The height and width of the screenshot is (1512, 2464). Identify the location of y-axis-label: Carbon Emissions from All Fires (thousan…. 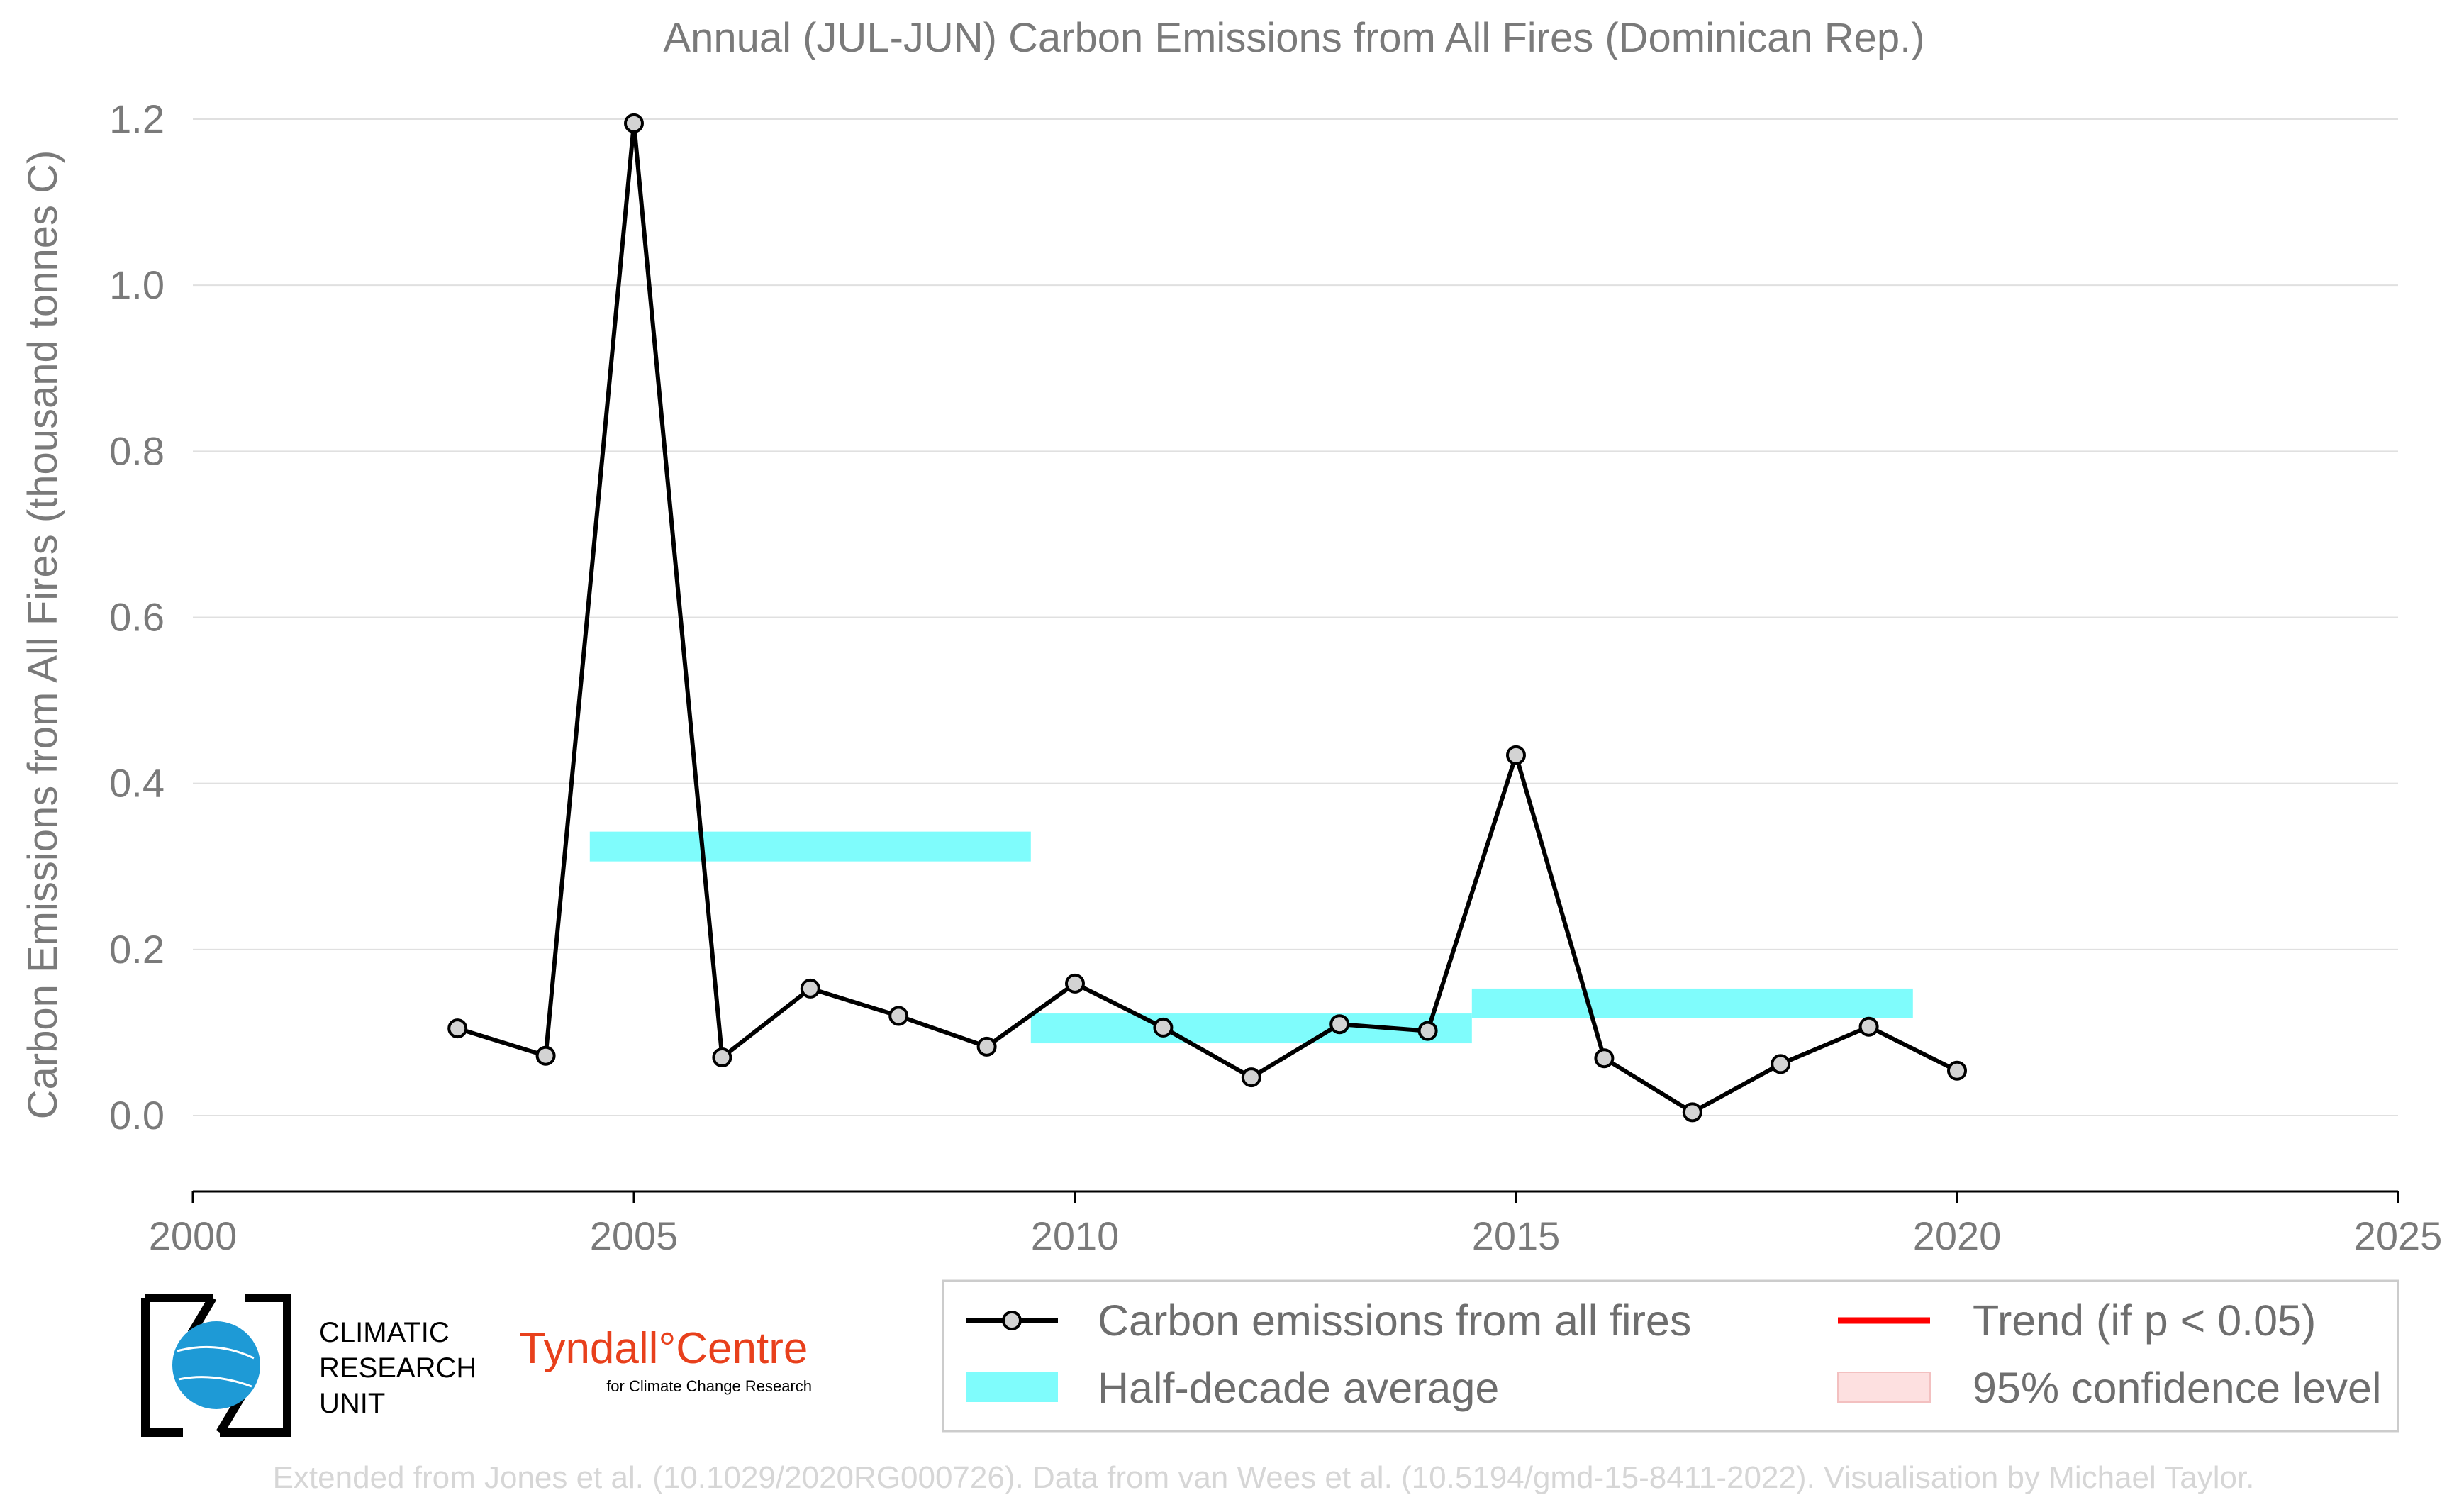
(43, 635).